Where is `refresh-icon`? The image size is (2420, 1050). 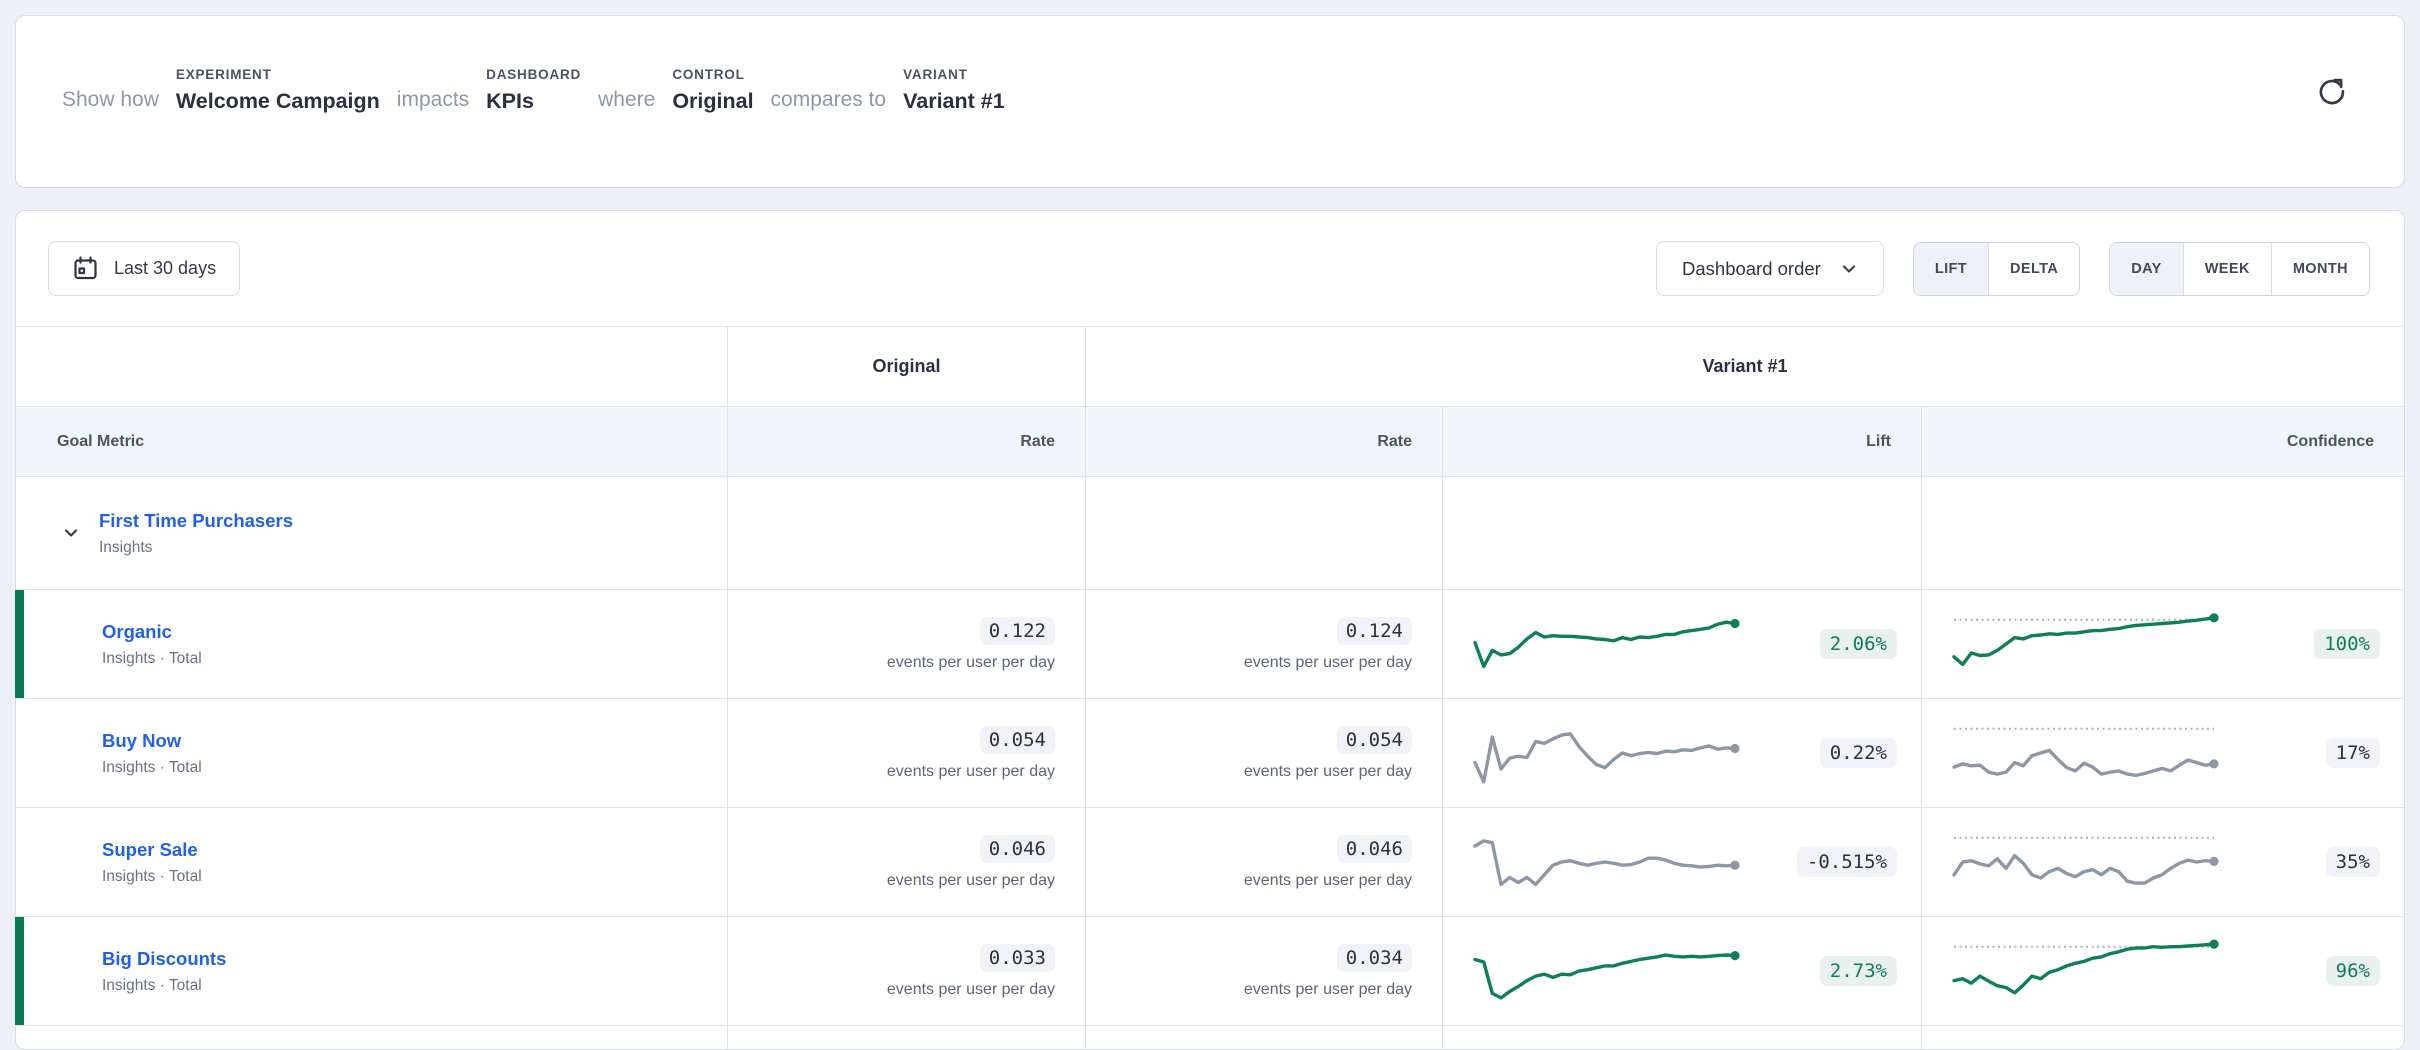
refresh-icon is located at coordinates (2332, 91).